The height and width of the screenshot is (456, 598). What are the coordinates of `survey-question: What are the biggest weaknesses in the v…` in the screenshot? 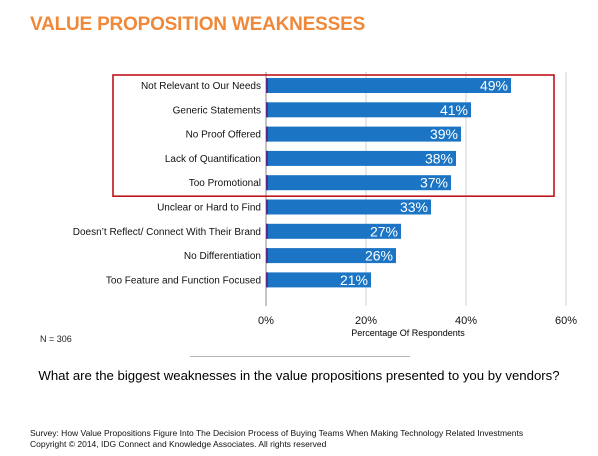 It's located at (299, 375).